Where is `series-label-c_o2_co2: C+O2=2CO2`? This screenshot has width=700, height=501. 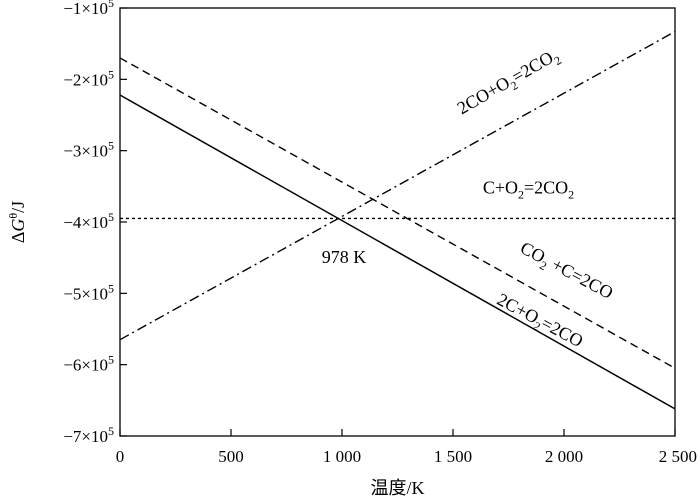
series-label-c_o2_co2: C+O2=2CO2 is located at coordinates (528, 189).